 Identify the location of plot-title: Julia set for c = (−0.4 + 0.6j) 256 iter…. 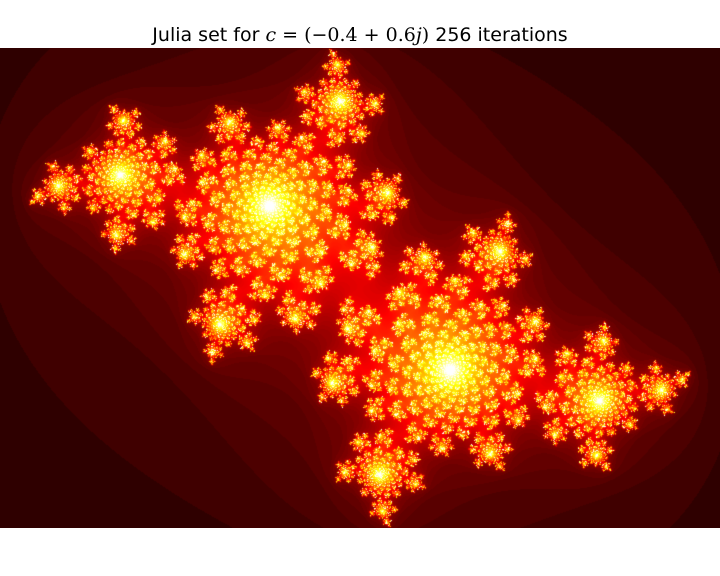
(360, 35).